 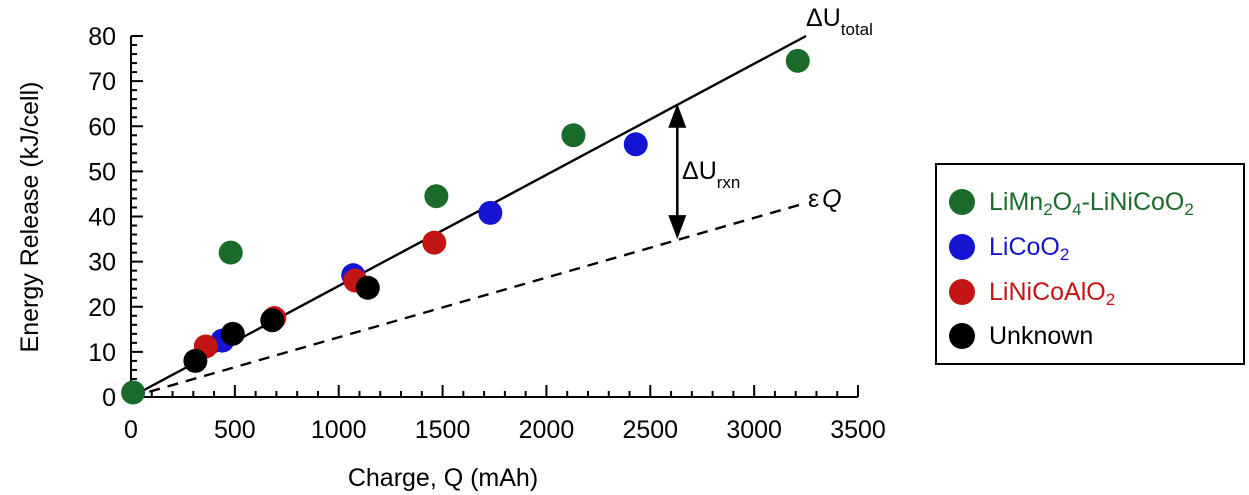 I want to click on arrow-head-up, so click(x=677, y=115).